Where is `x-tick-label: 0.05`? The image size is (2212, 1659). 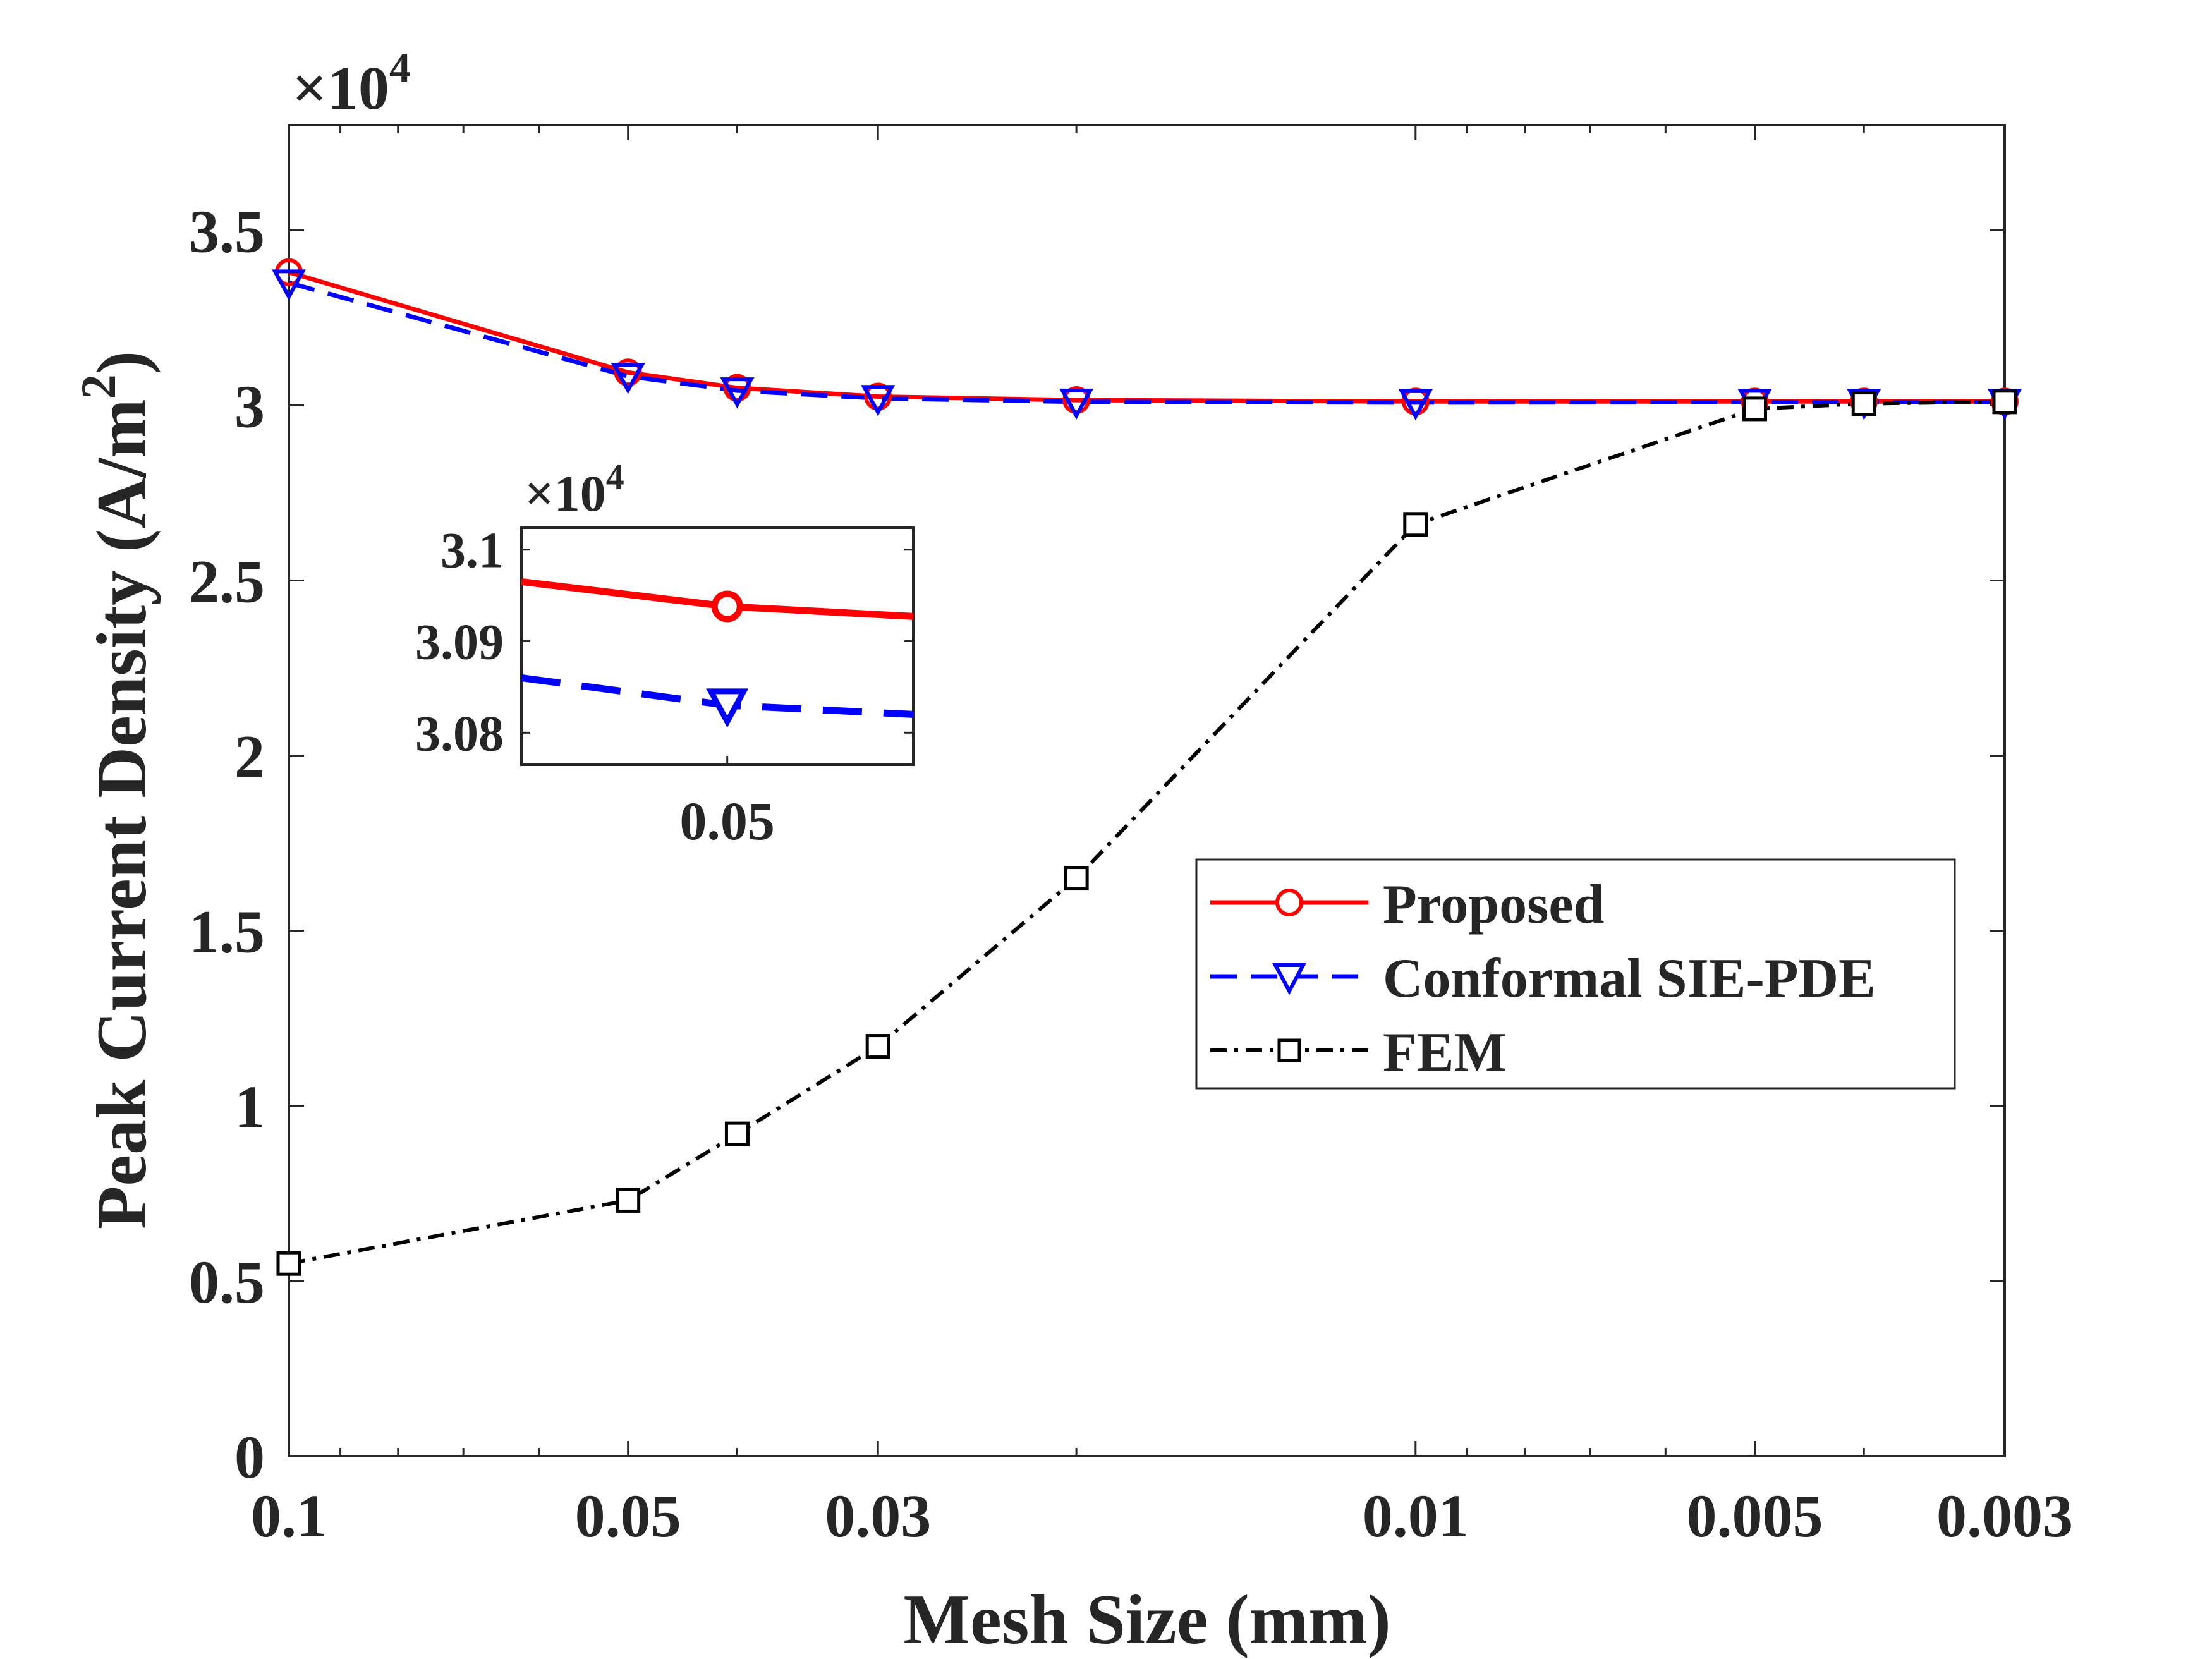 x-tick-label: 0.05 is located at coordinates (628, 1516).